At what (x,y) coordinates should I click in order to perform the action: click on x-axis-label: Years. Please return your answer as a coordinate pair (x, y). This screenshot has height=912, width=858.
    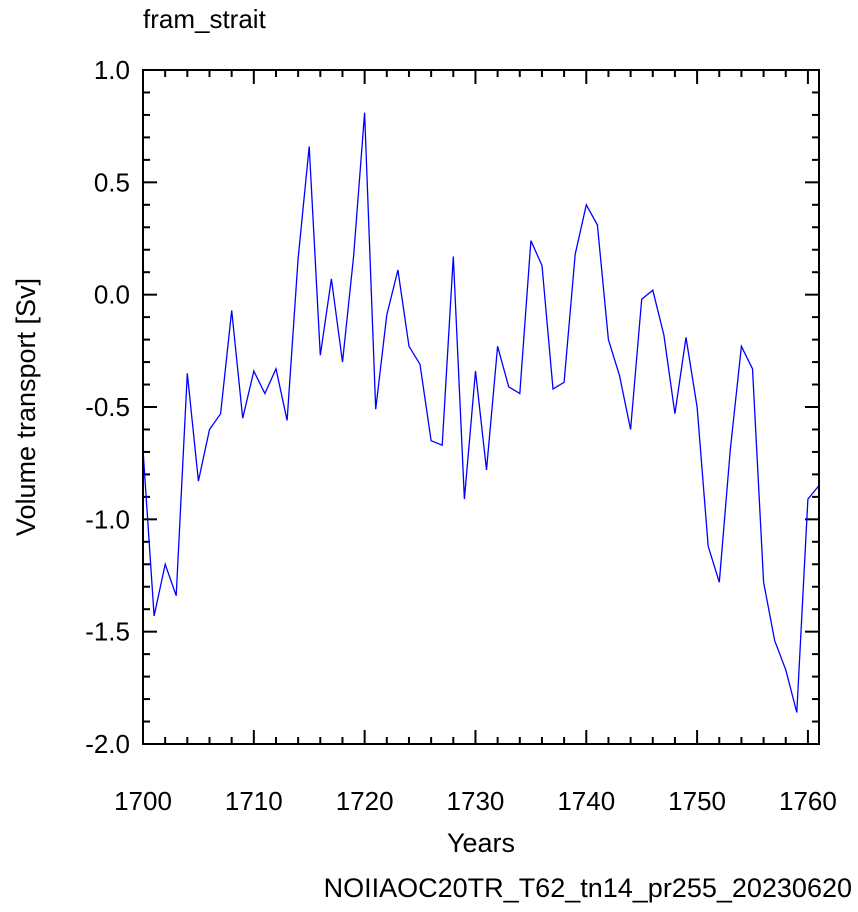
    Looking at the image, I should click on (481, 843).